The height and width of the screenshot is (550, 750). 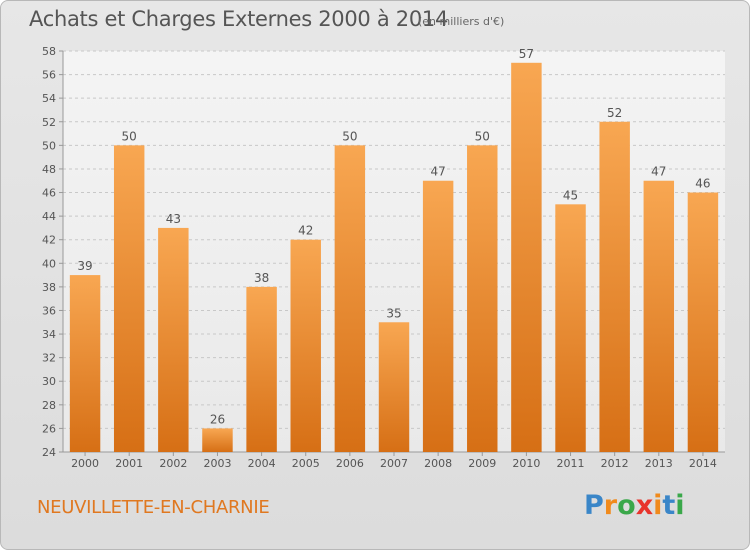 I want to click on proxiti-logo: Proxiti, so click(x=634, y=505).